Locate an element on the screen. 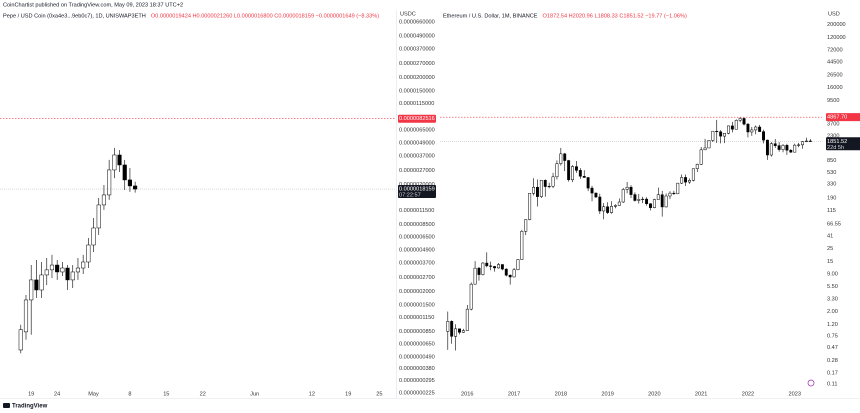 Image resolution: width=860 pixels, height=413 pixels. y-tick-label: 530 is located at coordinates (831, 173).